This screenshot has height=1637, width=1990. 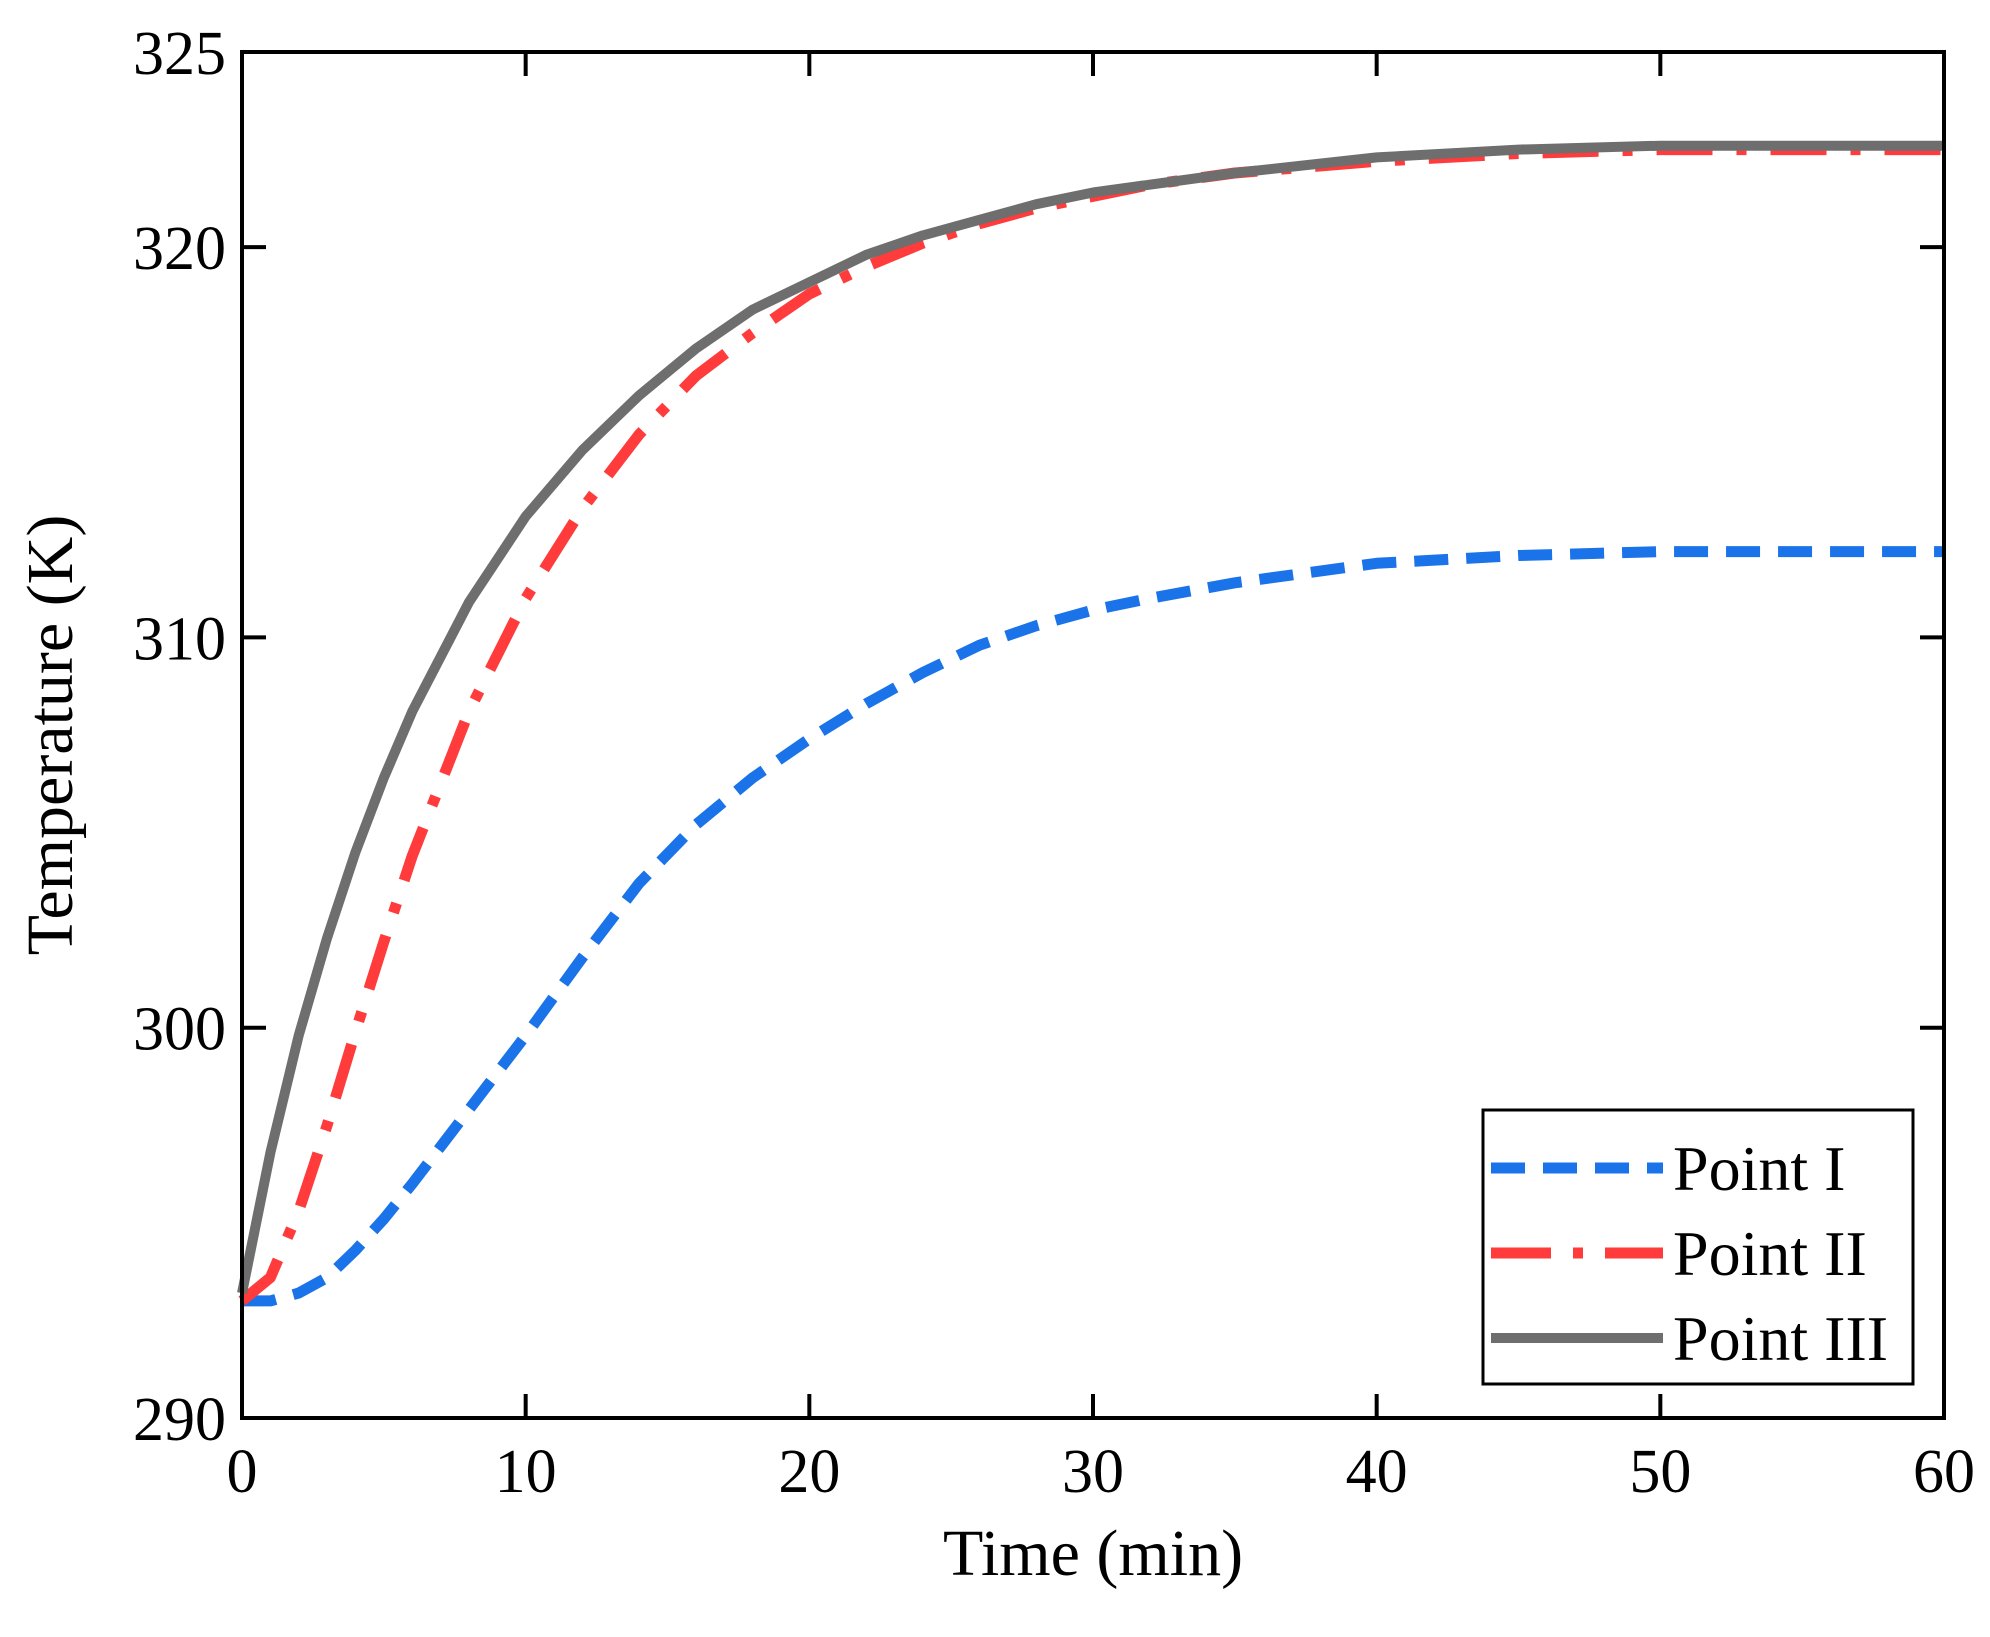 What do you see at coordinates (179, 639) in the screenshot?
I see `y-tick-label: 310` at bounding box center [179, 639].